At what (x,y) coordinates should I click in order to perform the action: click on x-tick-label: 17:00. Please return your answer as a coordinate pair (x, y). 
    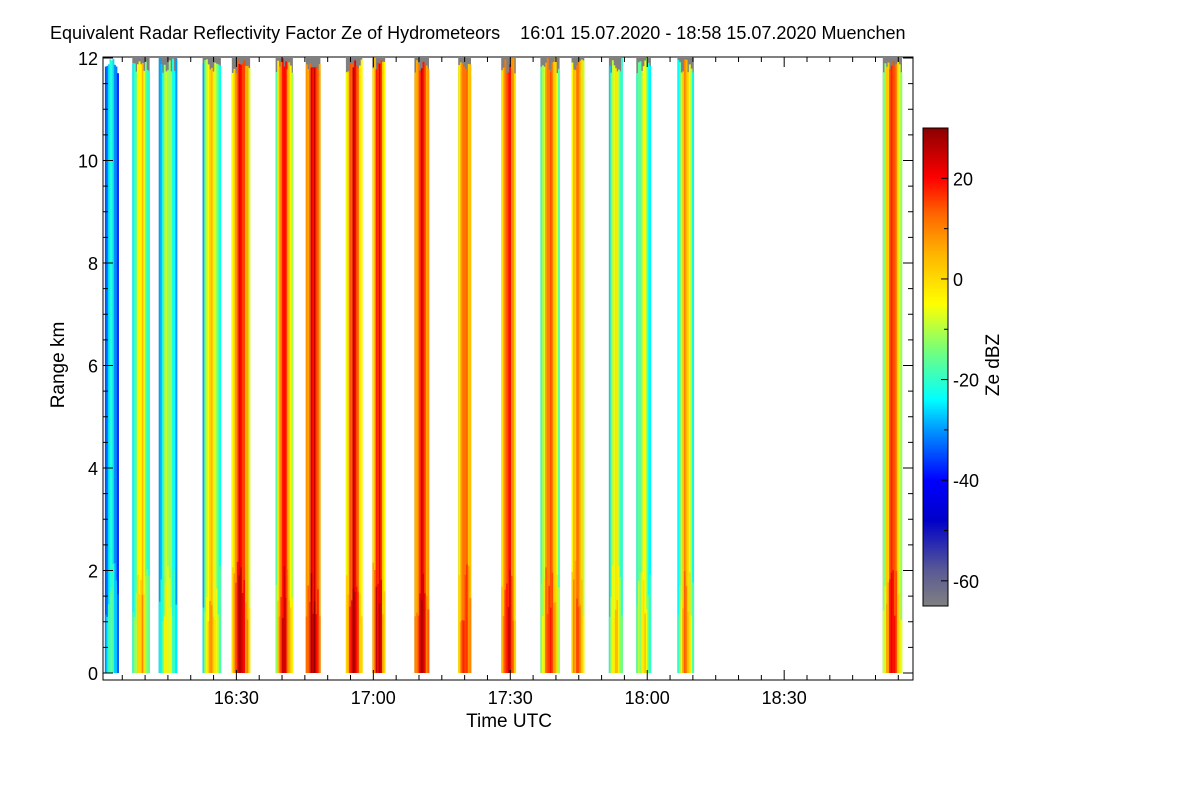
    Looking at the image, I should click on (373, 698).